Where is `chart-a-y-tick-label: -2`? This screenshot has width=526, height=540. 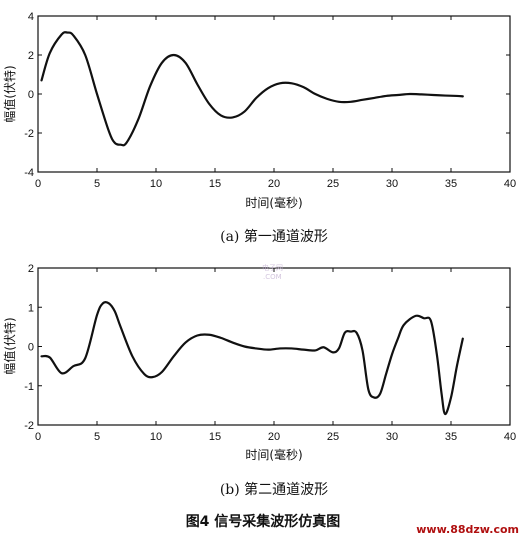 chart-a-y-tick-label: -2 is located at coordinates (29, 134).